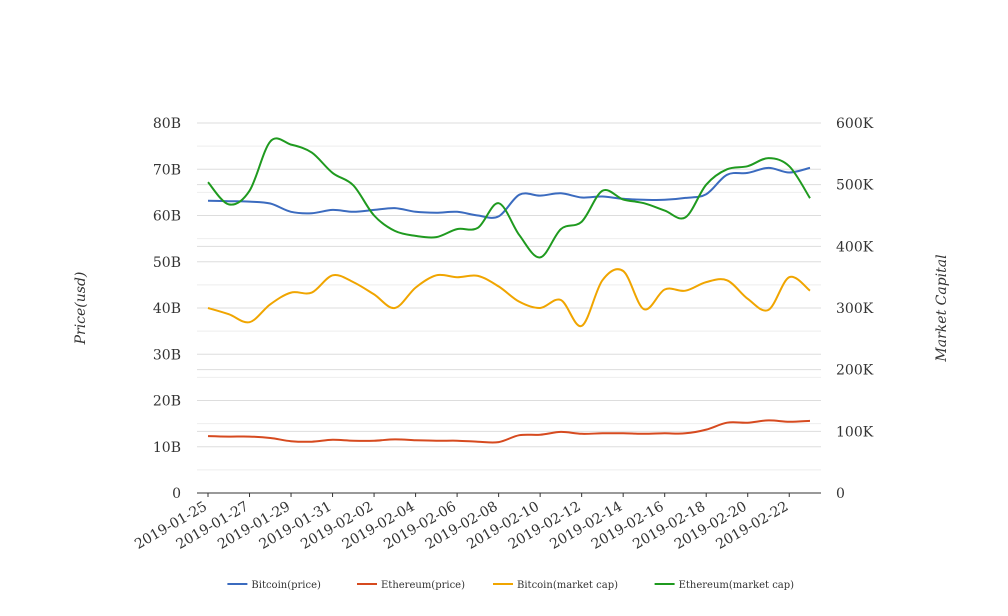 This screenshot has width=1008, height=616. What do you see at coordinates (423, 585) in the screenshot?
I see `legend-label-ethereum-price: Ethereum(price)` at bounding box center [423, 585].